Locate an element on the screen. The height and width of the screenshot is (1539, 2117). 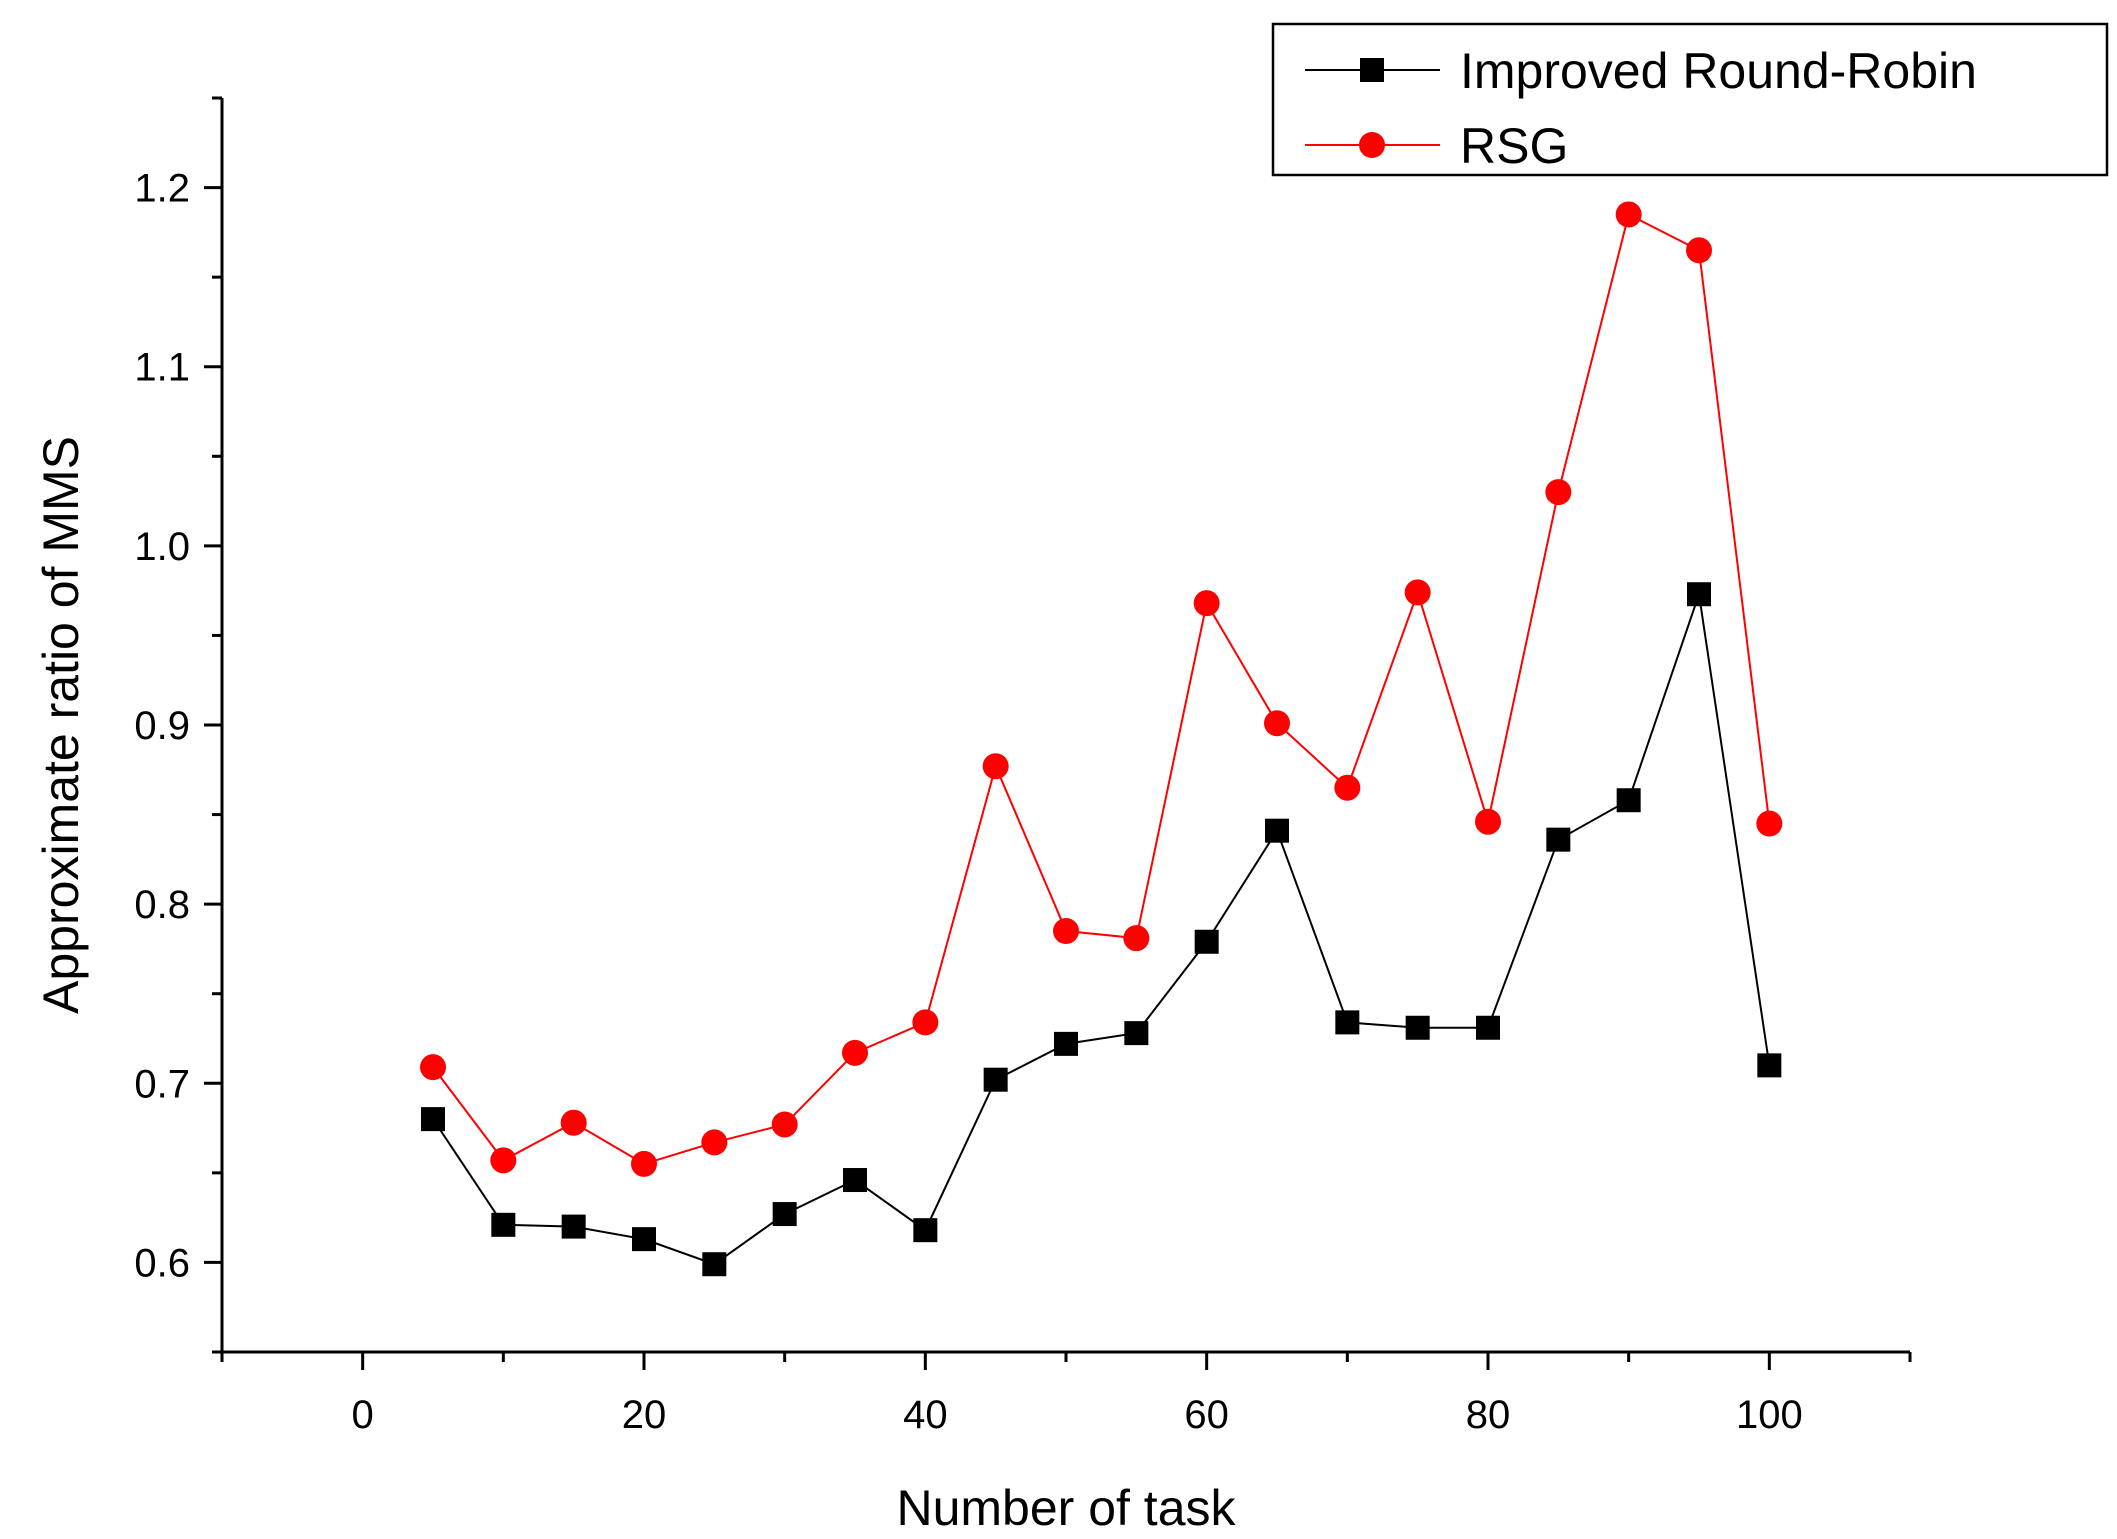
x-tick-label: 100 is located at coordinates (1769, 1415).